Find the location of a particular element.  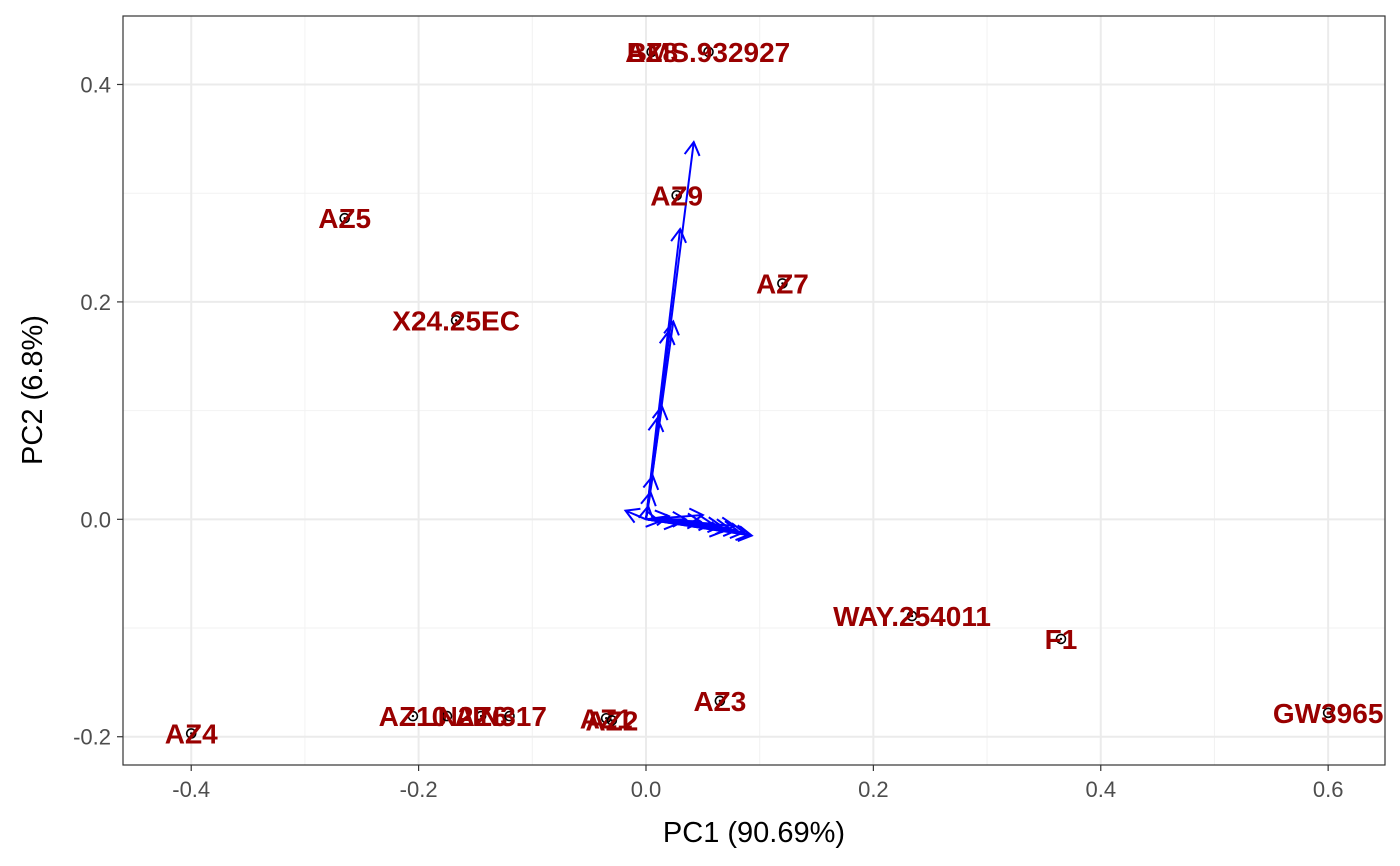

x-axis-title: PC1 (90.69%) is located at coordinates (754, 833).